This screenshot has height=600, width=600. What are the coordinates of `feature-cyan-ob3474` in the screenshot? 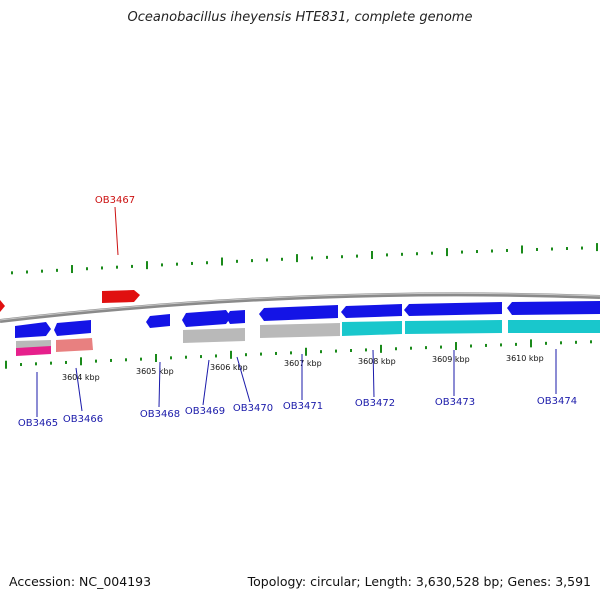 It's located at (554, 326).